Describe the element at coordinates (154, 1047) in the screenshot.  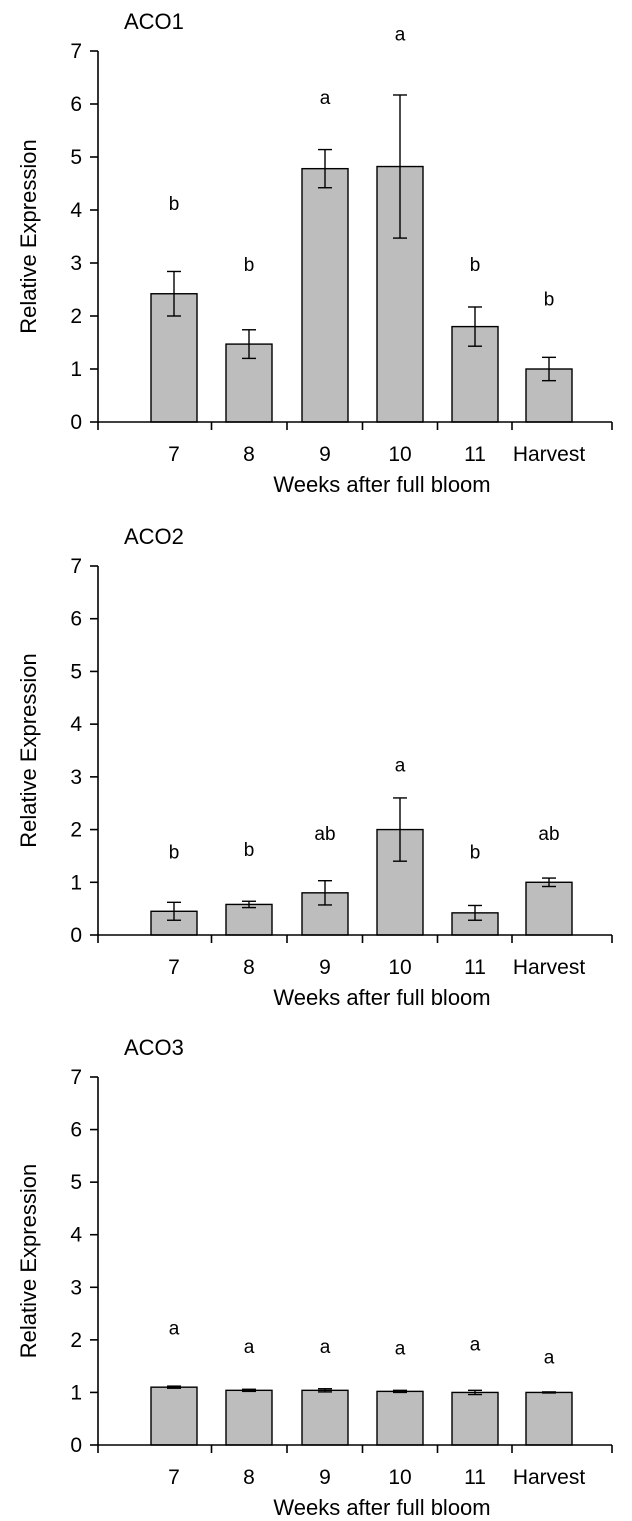
I see `panel-title: ACO3` at that location.